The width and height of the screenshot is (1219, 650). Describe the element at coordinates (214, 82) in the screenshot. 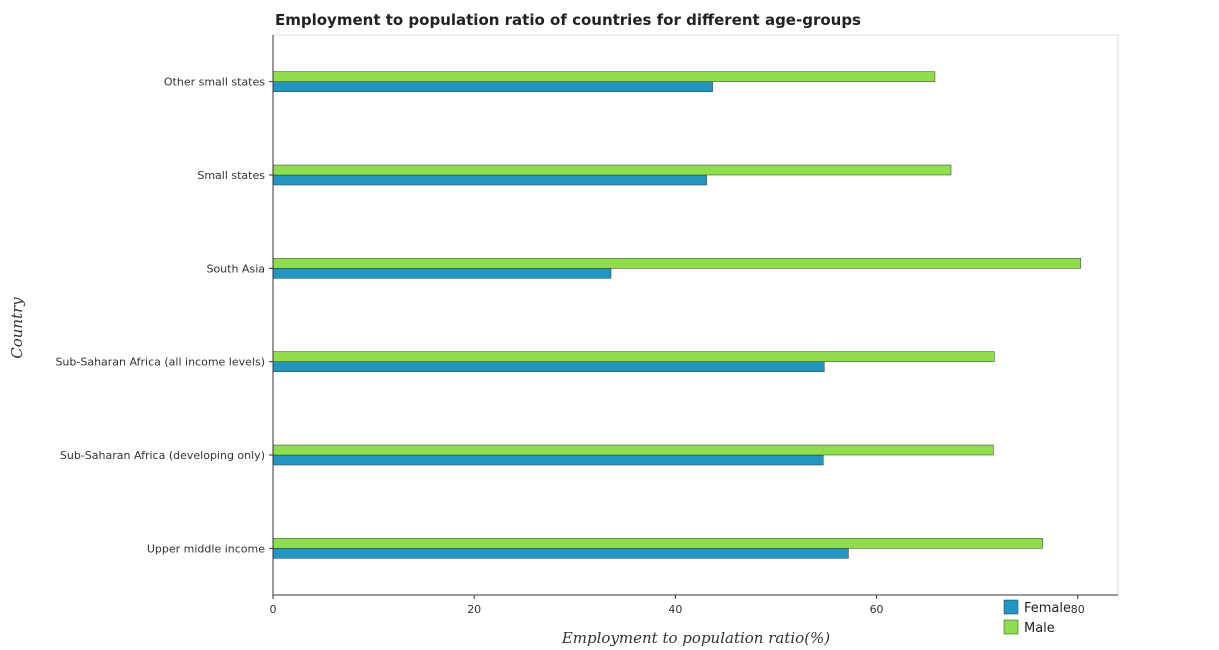

I see `y-tick-label-0: Other small states` at that location.